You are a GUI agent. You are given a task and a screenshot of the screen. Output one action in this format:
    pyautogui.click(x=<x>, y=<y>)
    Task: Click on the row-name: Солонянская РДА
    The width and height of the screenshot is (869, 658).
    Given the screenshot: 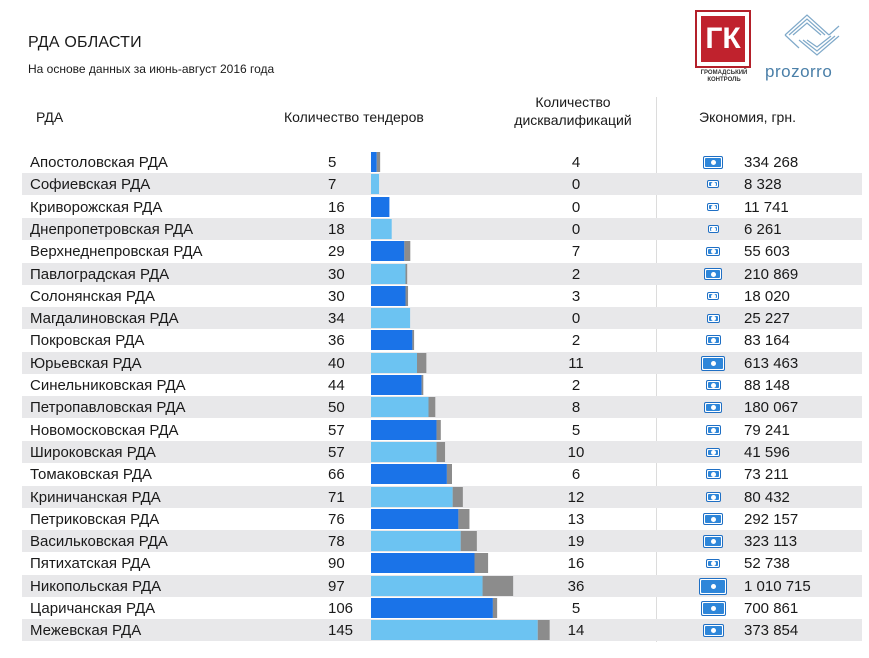 What is the action you would take?
    pyautogui.click(x=92, y=296)
    